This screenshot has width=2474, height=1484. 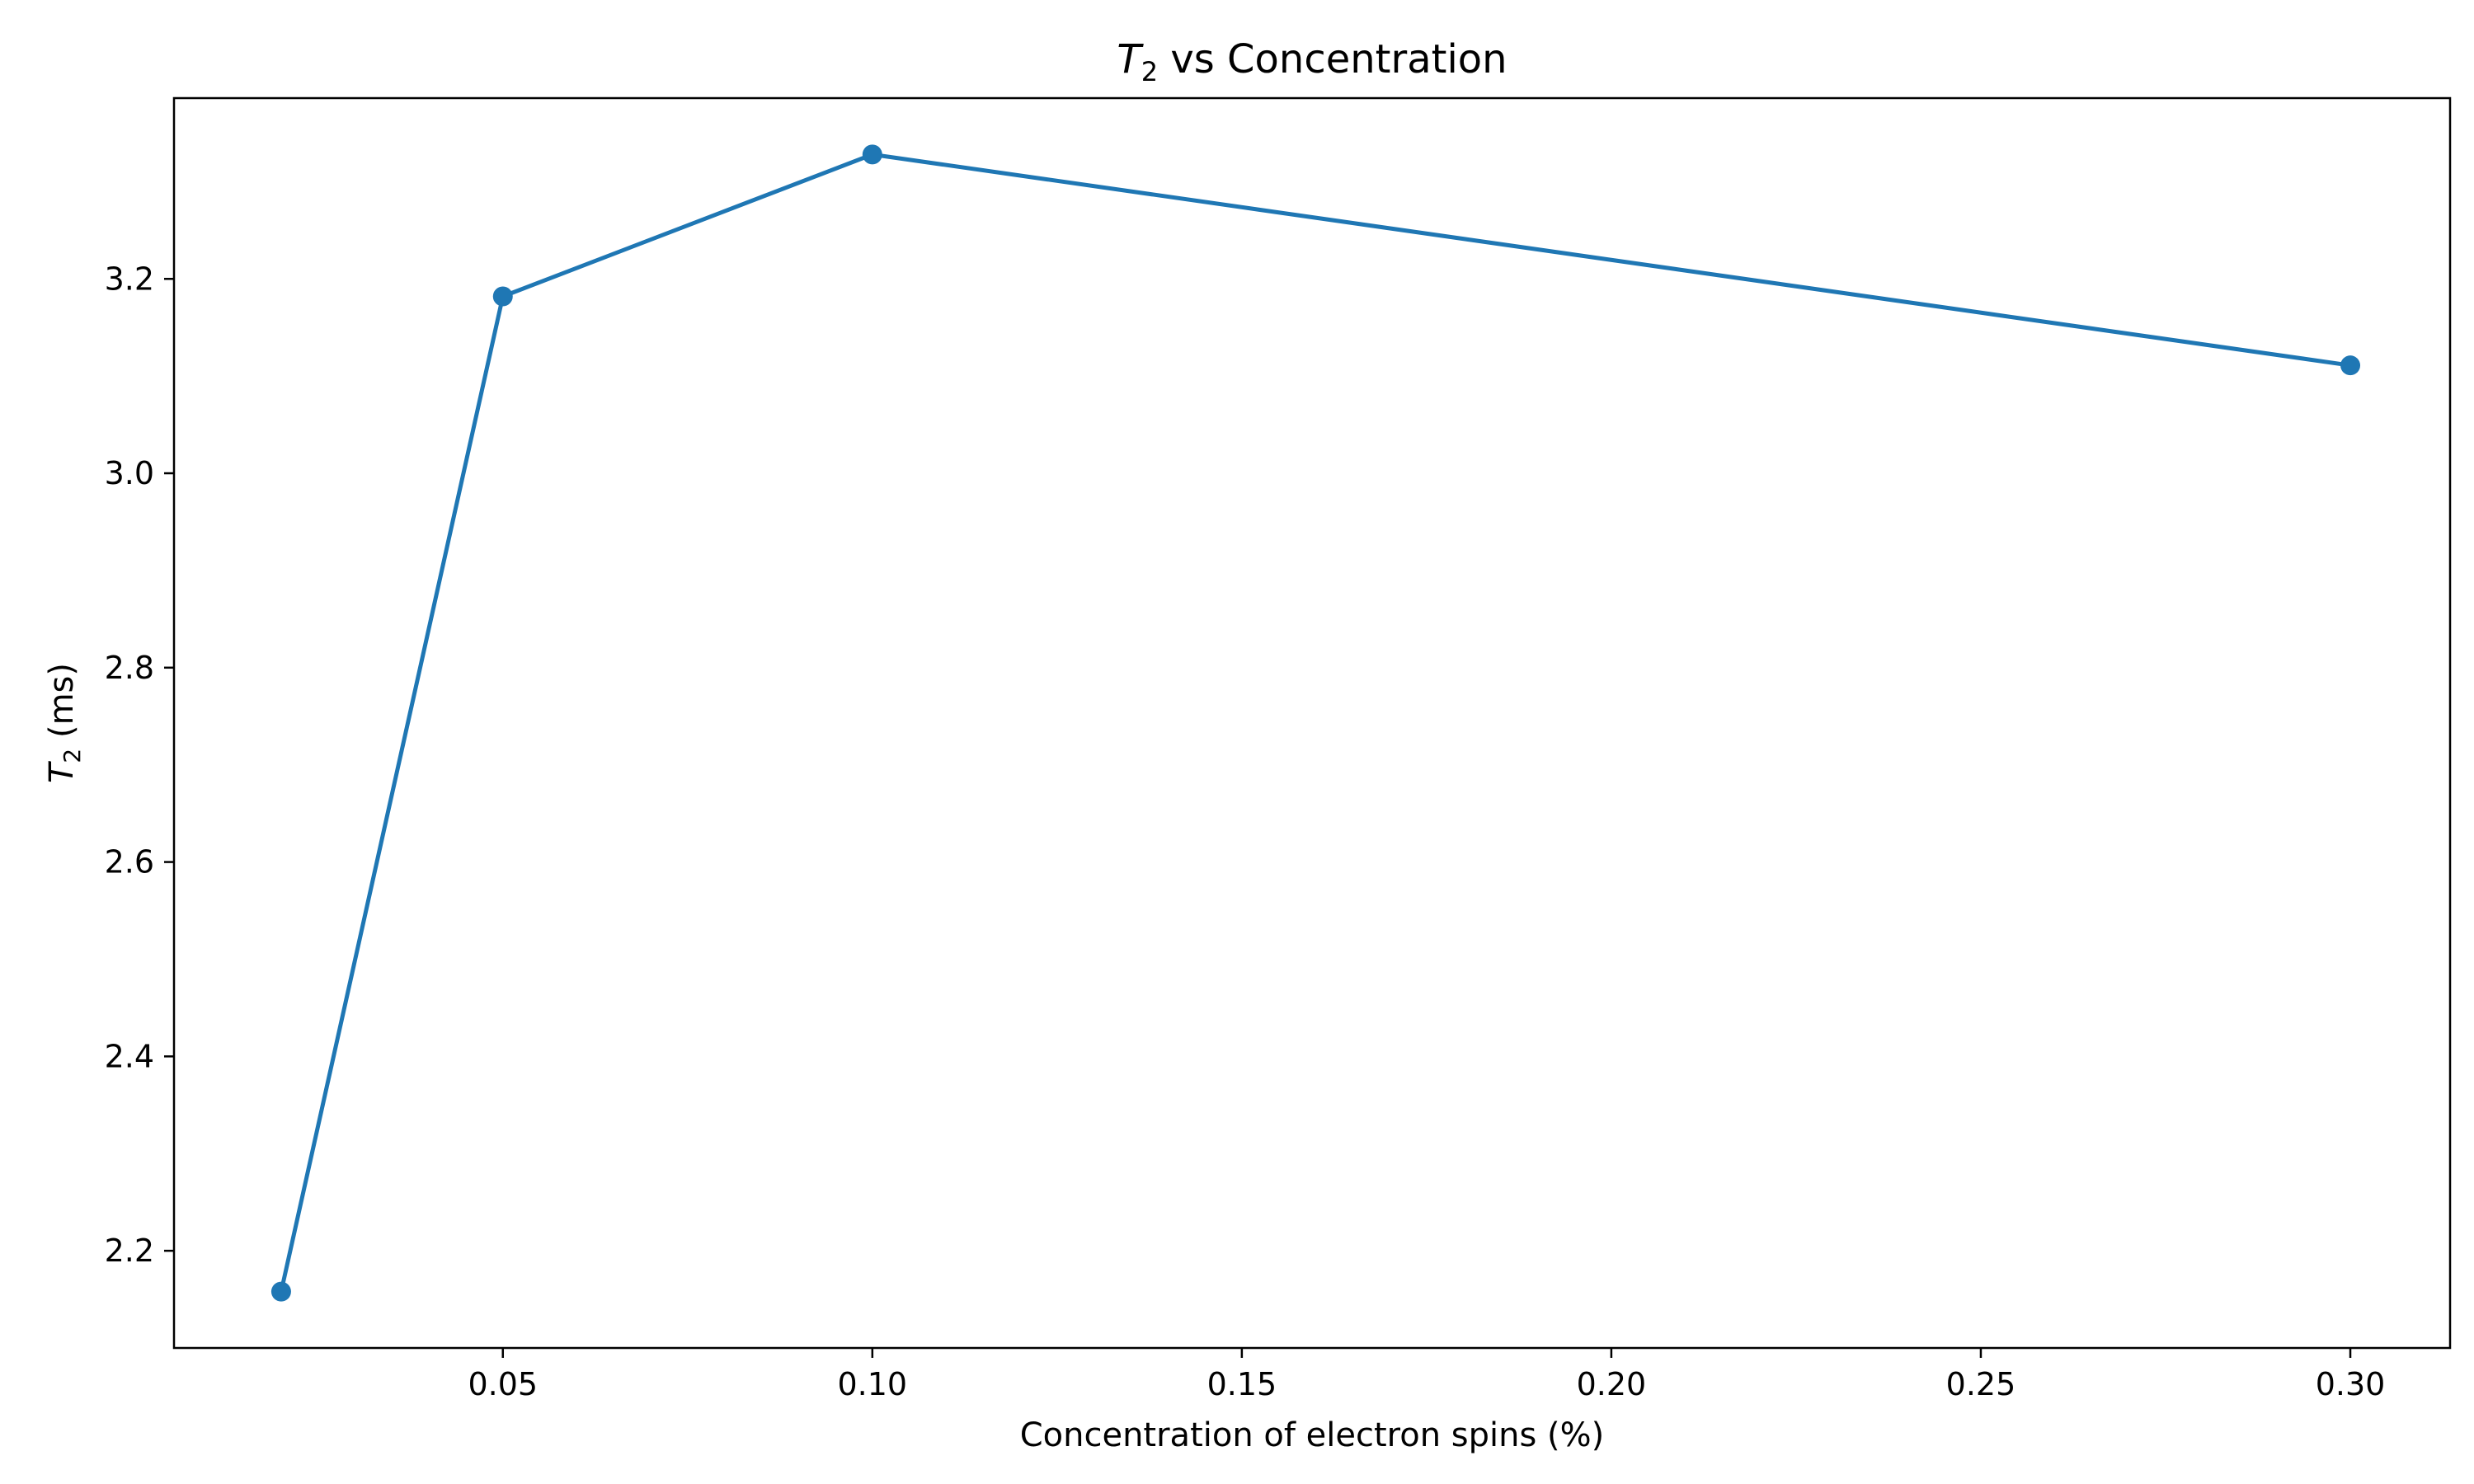 I want to click on y-tick-label: 2.2, so click(x=129, y=1251).